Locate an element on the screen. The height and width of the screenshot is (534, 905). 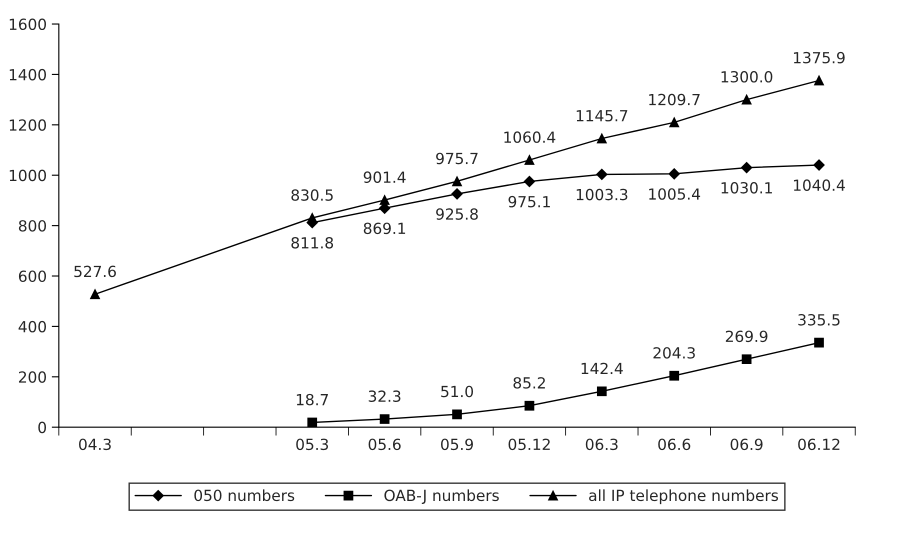
x-tick-label: 06.3 is located at coordinates (602, 444).